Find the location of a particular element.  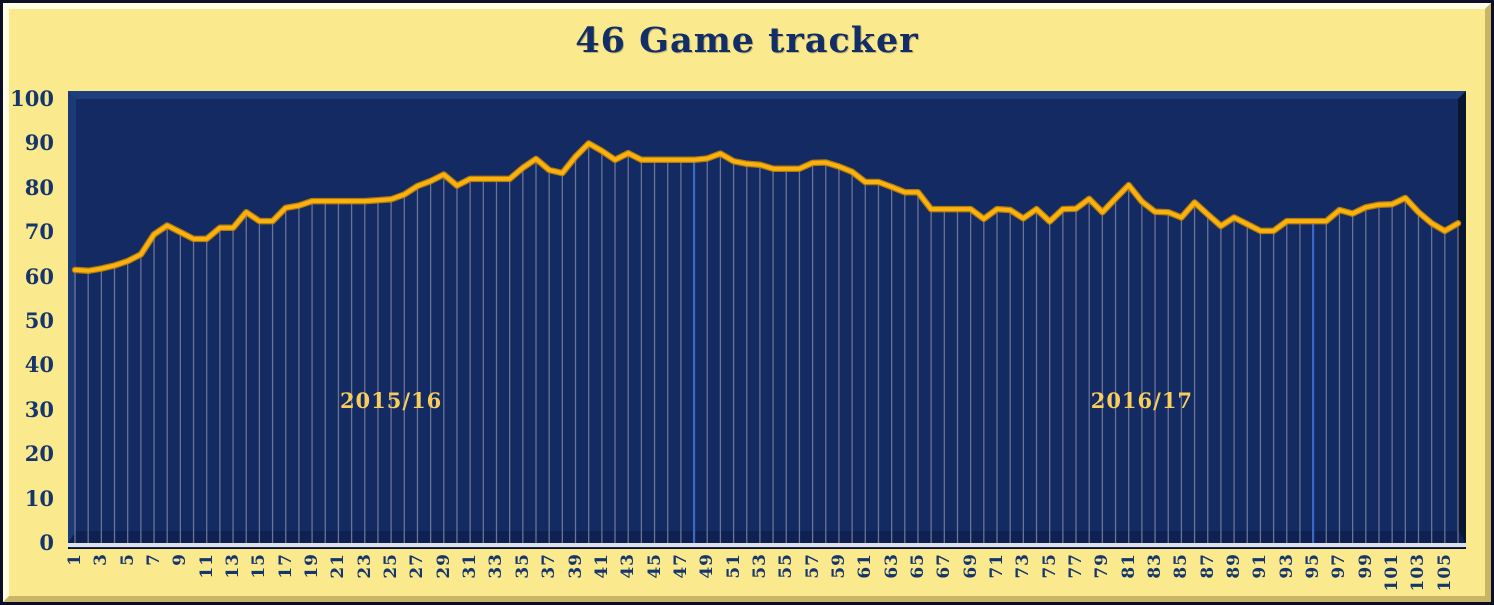

y-axis-tick-label: 100 is located at coordinates (32, 98).